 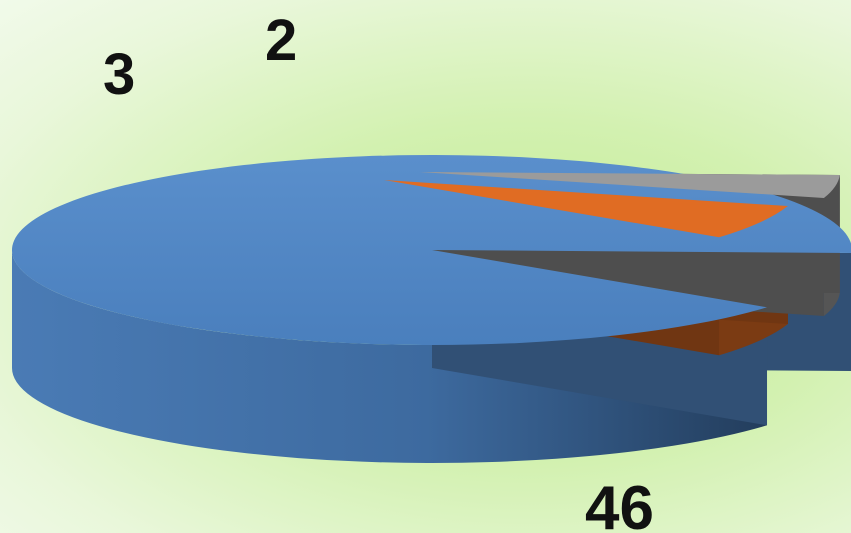 I want to click on data-label-46: 46, so click(x=619, y=503).